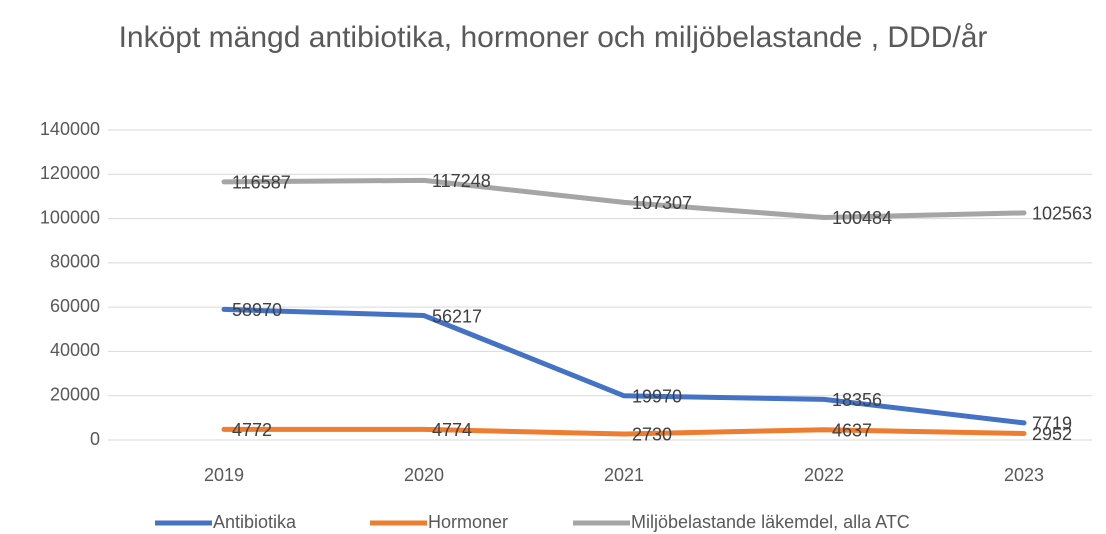  What do you see at coordinates (70, 217) in the screenshot?
I see `y-tick-label: 100000` at bounding box center [70, 217].